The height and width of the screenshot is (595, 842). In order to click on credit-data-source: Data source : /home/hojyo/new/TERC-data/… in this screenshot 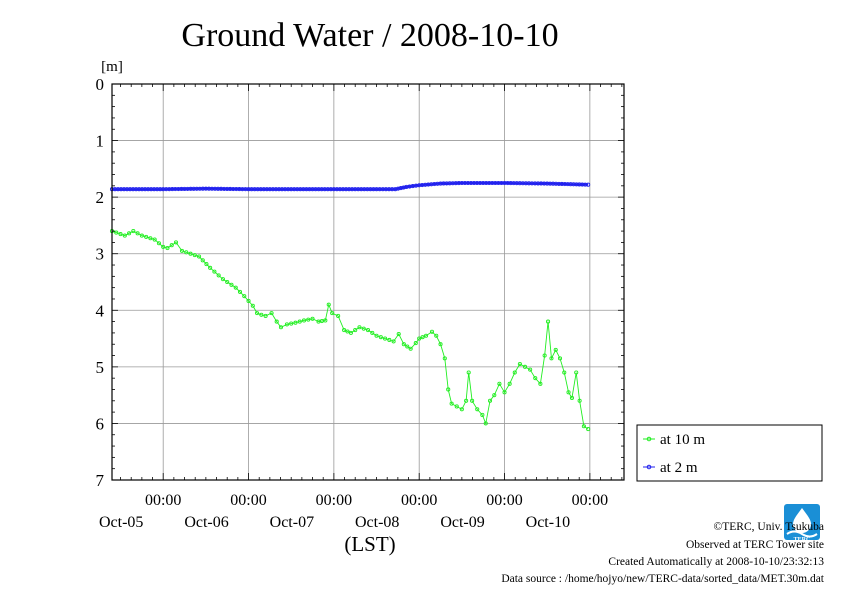, I will do `click(662, 579)`.